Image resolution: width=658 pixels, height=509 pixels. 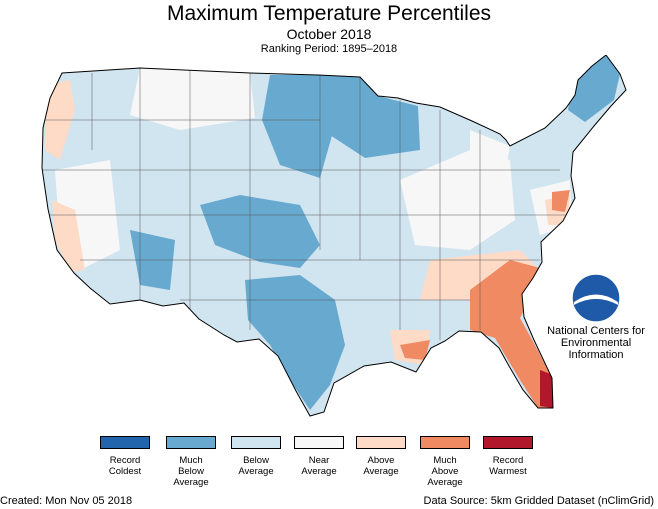 I want to click on legend-label: Record Warmest, so click(x=508, y=466).